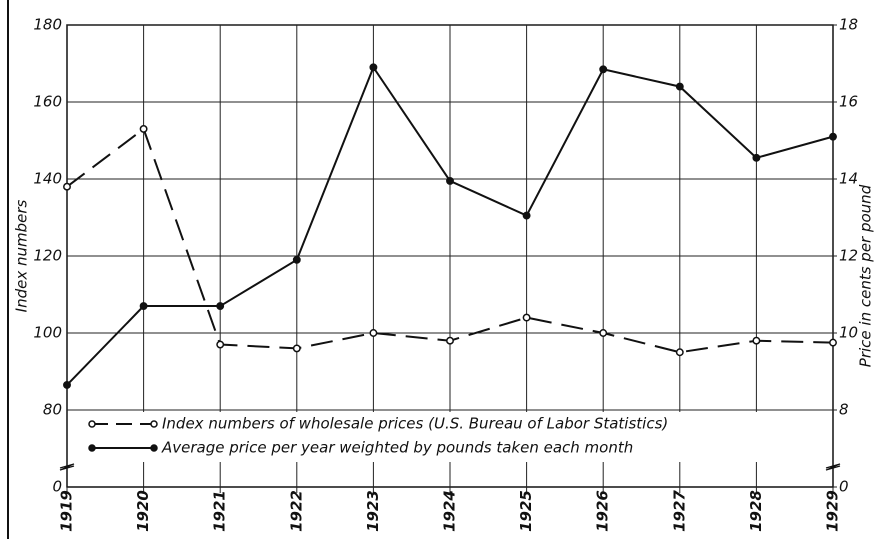 The width and height of the screenshot is (878, 539). I want to click on y2-tick-label: 14, so click(848, 179).